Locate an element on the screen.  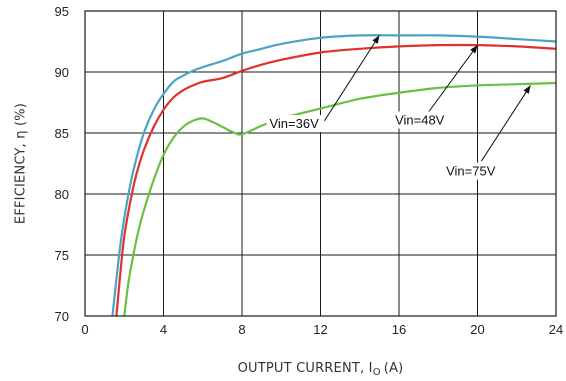
x-axis-title-unit: (A) is located at coordinates (394, 368).